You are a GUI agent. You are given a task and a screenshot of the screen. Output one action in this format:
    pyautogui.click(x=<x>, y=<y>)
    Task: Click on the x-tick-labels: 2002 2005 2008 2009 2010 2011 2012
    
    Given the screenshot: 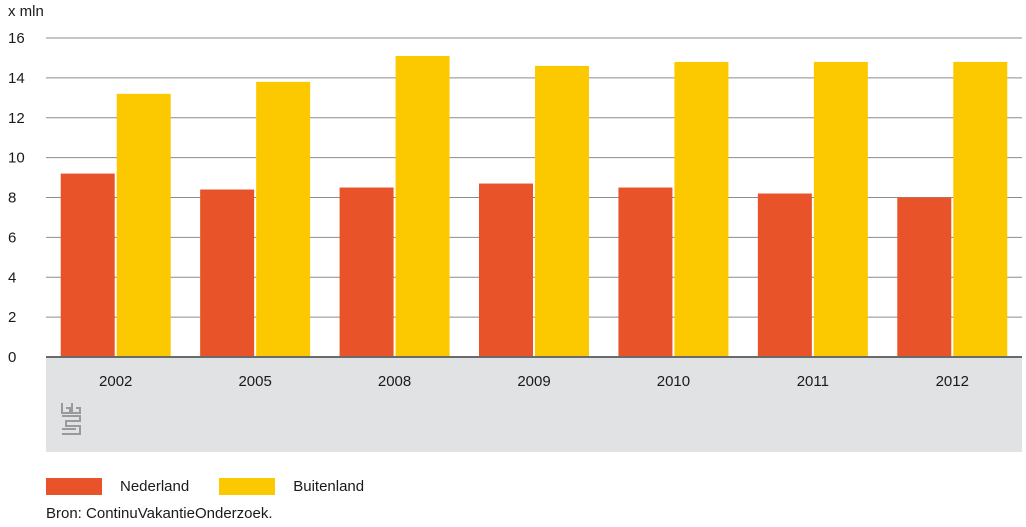 What is the action you would take?
    pyautogui.click(x=534, y=381)
    